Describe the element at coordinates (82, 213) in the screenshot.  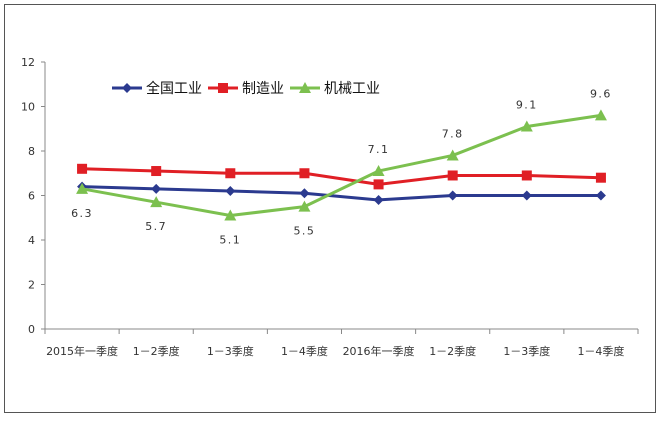
I see `data-label: 6.3` at that location.